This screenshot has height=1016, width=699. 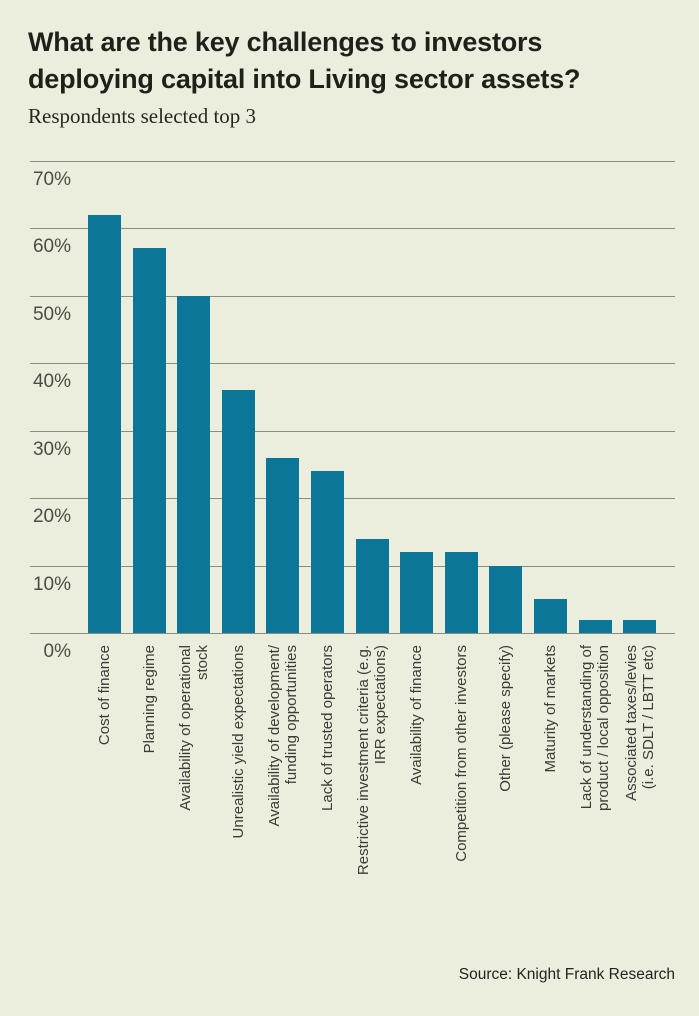 I want to click on x-label-unrealistic-yield-expectations: Unrealistic yield expectations, so click(x=238, y=810).